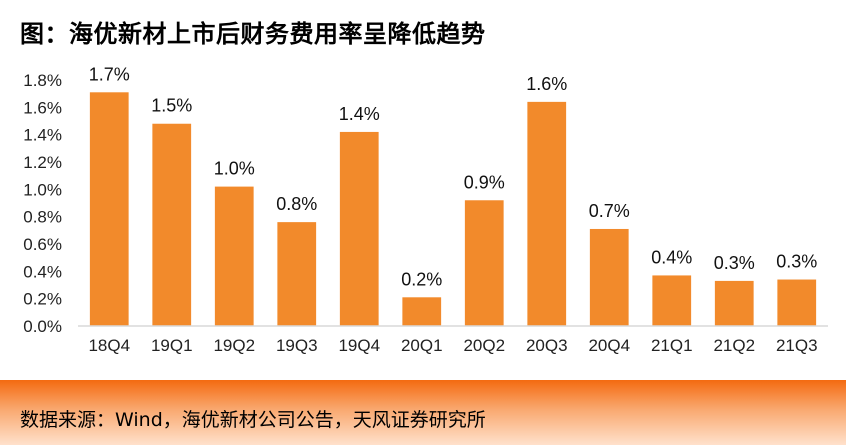  What do you see at coordinates (297, 274) in the screenshot?
I see `bar-19Q3` at bounding box center [297, 274].